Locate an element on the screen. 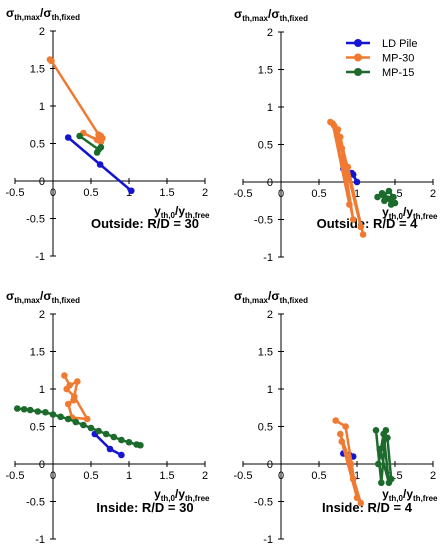 The width and height of the screenshot is (445, 550). legend-label: MP-30 is located at coordinates (398, 59).